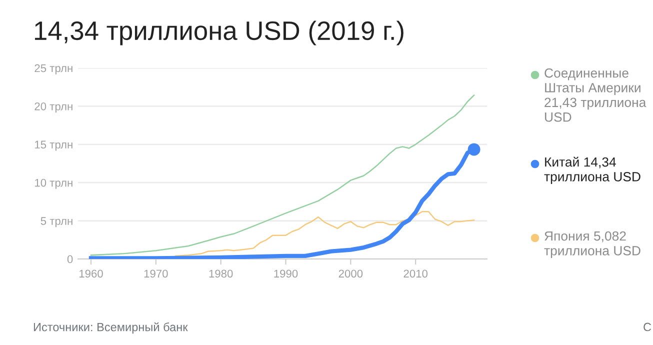  Describe the element at coordinates (56, 222) in the screenshot. I see `y-tick-label: 5 трлн` at that location.